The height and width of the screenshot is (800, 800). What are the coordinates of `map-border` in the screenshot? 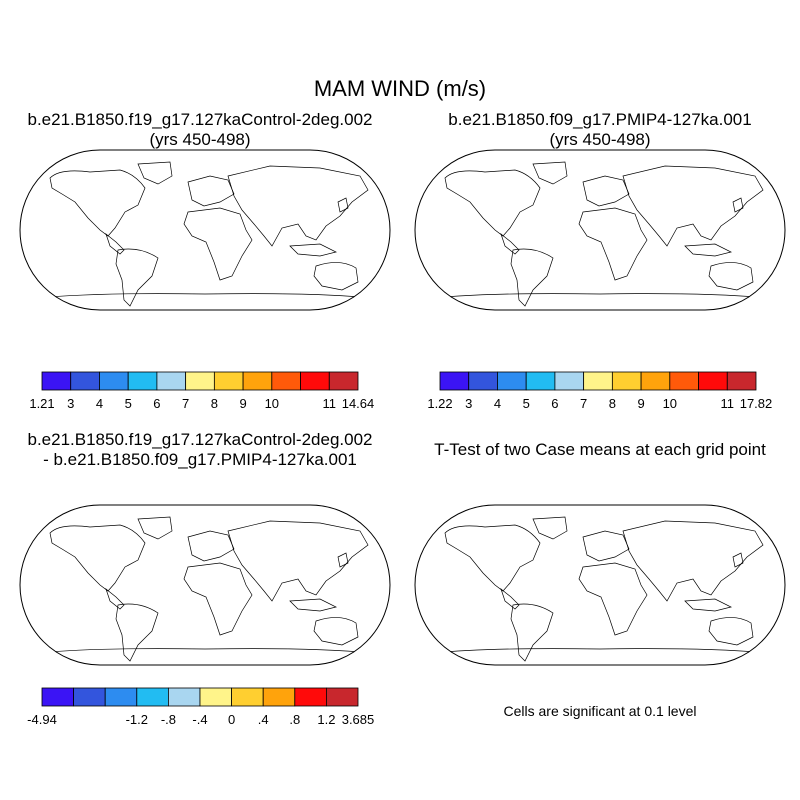 It's located at (600, 585).